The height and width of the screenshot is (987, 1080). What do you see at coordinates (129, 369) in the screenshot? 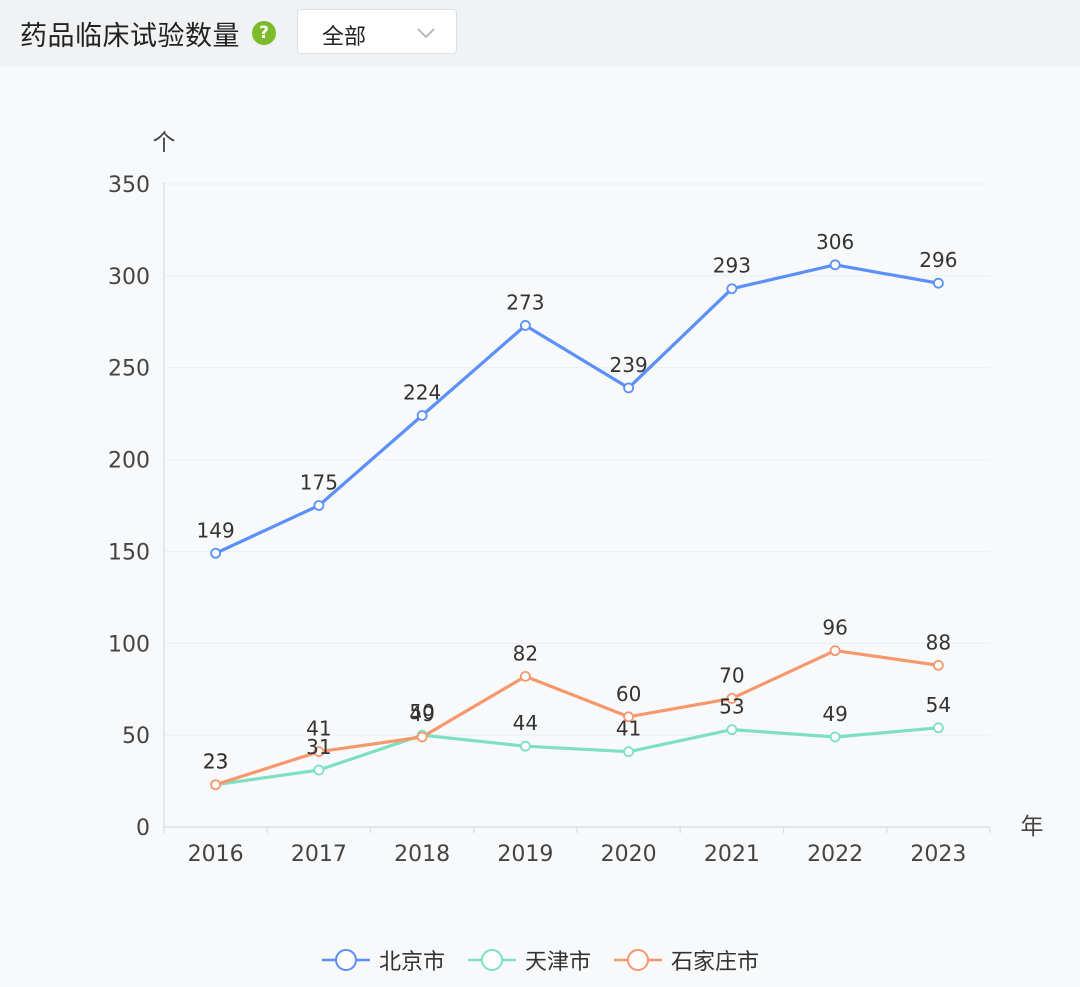
I see `y-tick-label: 250` at bounding box center [129, 369].